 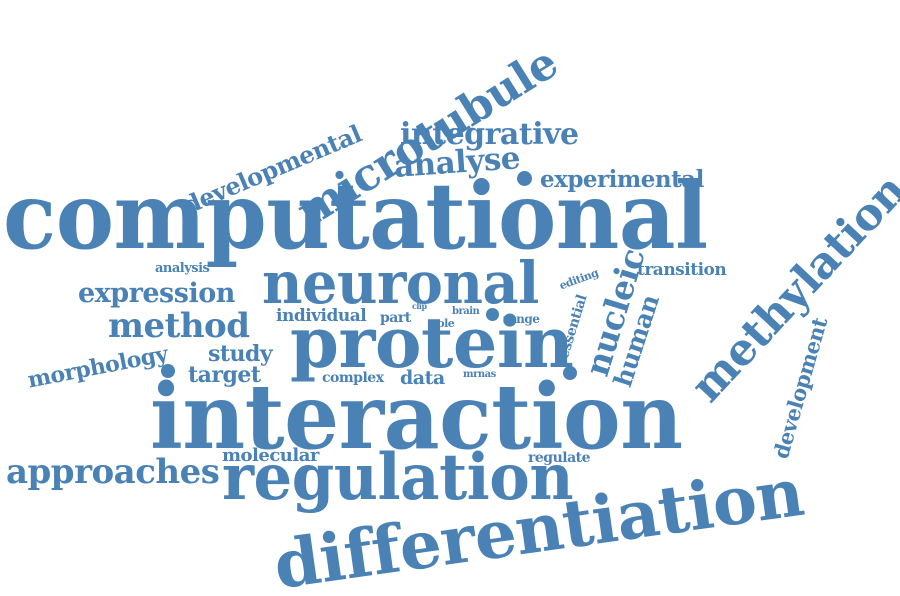 What do you see at coordinates (443, 323) in the screenshot?
I see `word-role: role` at bounding box center [443, 323].